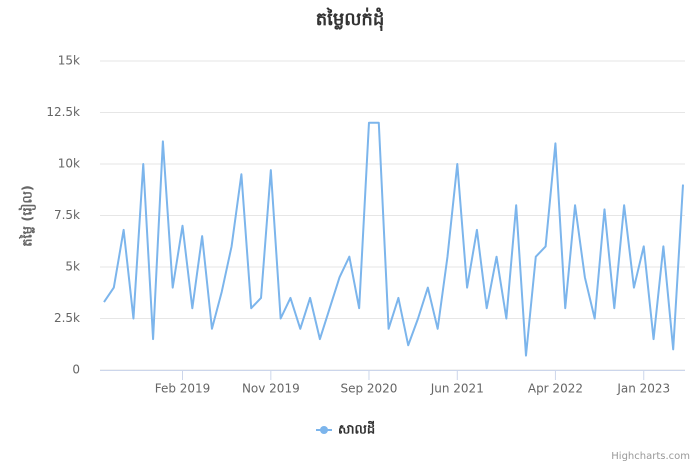 The width and height of the screenshot is (700, 466). What do you see at coordinates (183, 389) in the screenshot?
I see `x-tick-label: Feb 2019` at bounding box center [183, 389].